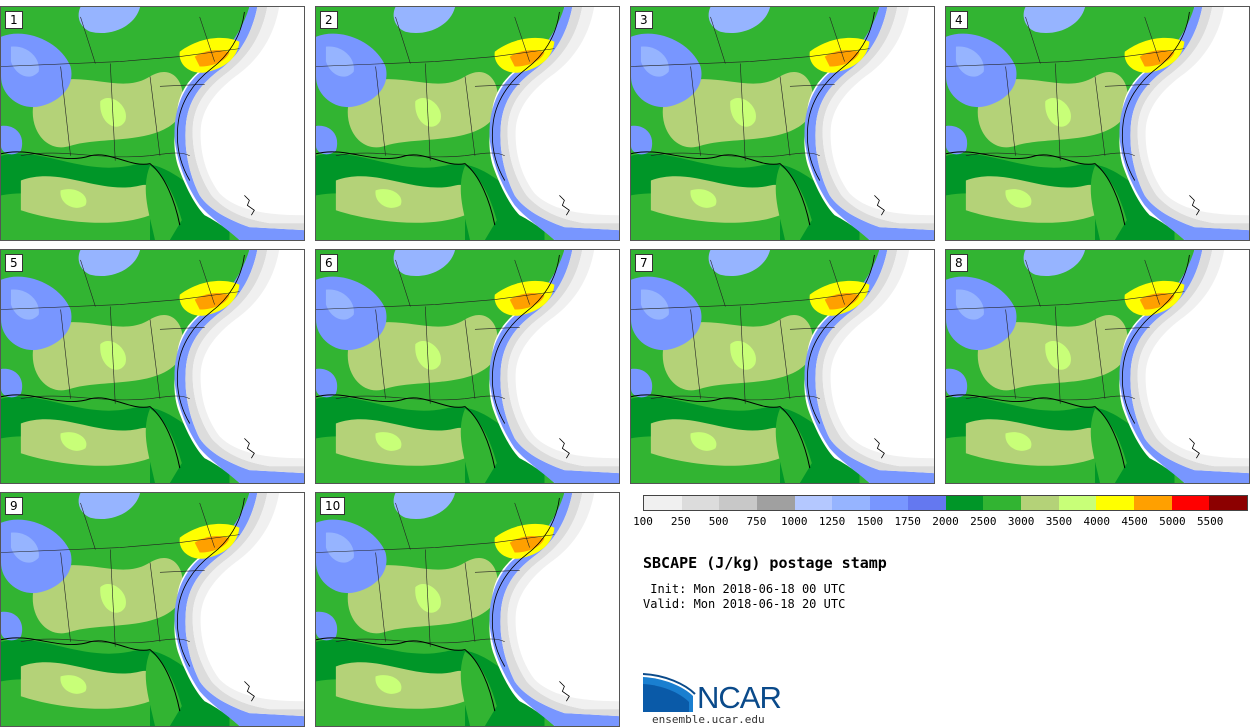 The image size is (1260, 728). What do you see at coordinates (756, 521) in the screenshot?
I see `colorbar-tick-label: 750` at bounding box center [756, 521].